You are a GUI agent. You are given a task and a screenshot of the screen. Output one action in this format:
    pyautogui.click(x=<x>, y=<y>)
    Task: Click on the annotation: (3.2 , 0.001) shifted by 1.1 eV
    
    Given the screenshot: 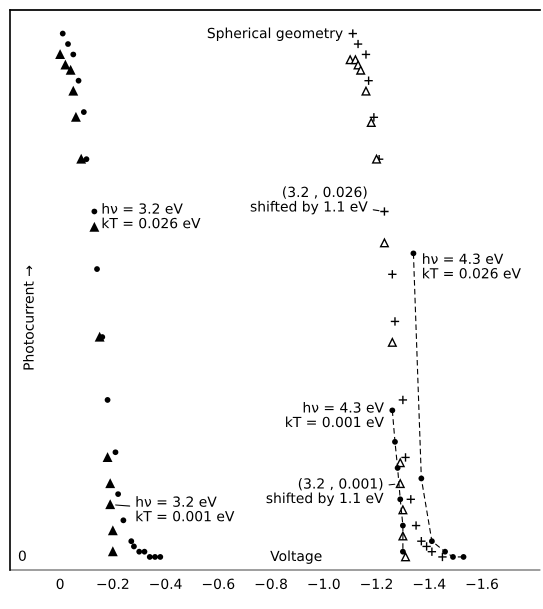 What is the action you would take?
    pyautogui.click(x=325, y=492)
    